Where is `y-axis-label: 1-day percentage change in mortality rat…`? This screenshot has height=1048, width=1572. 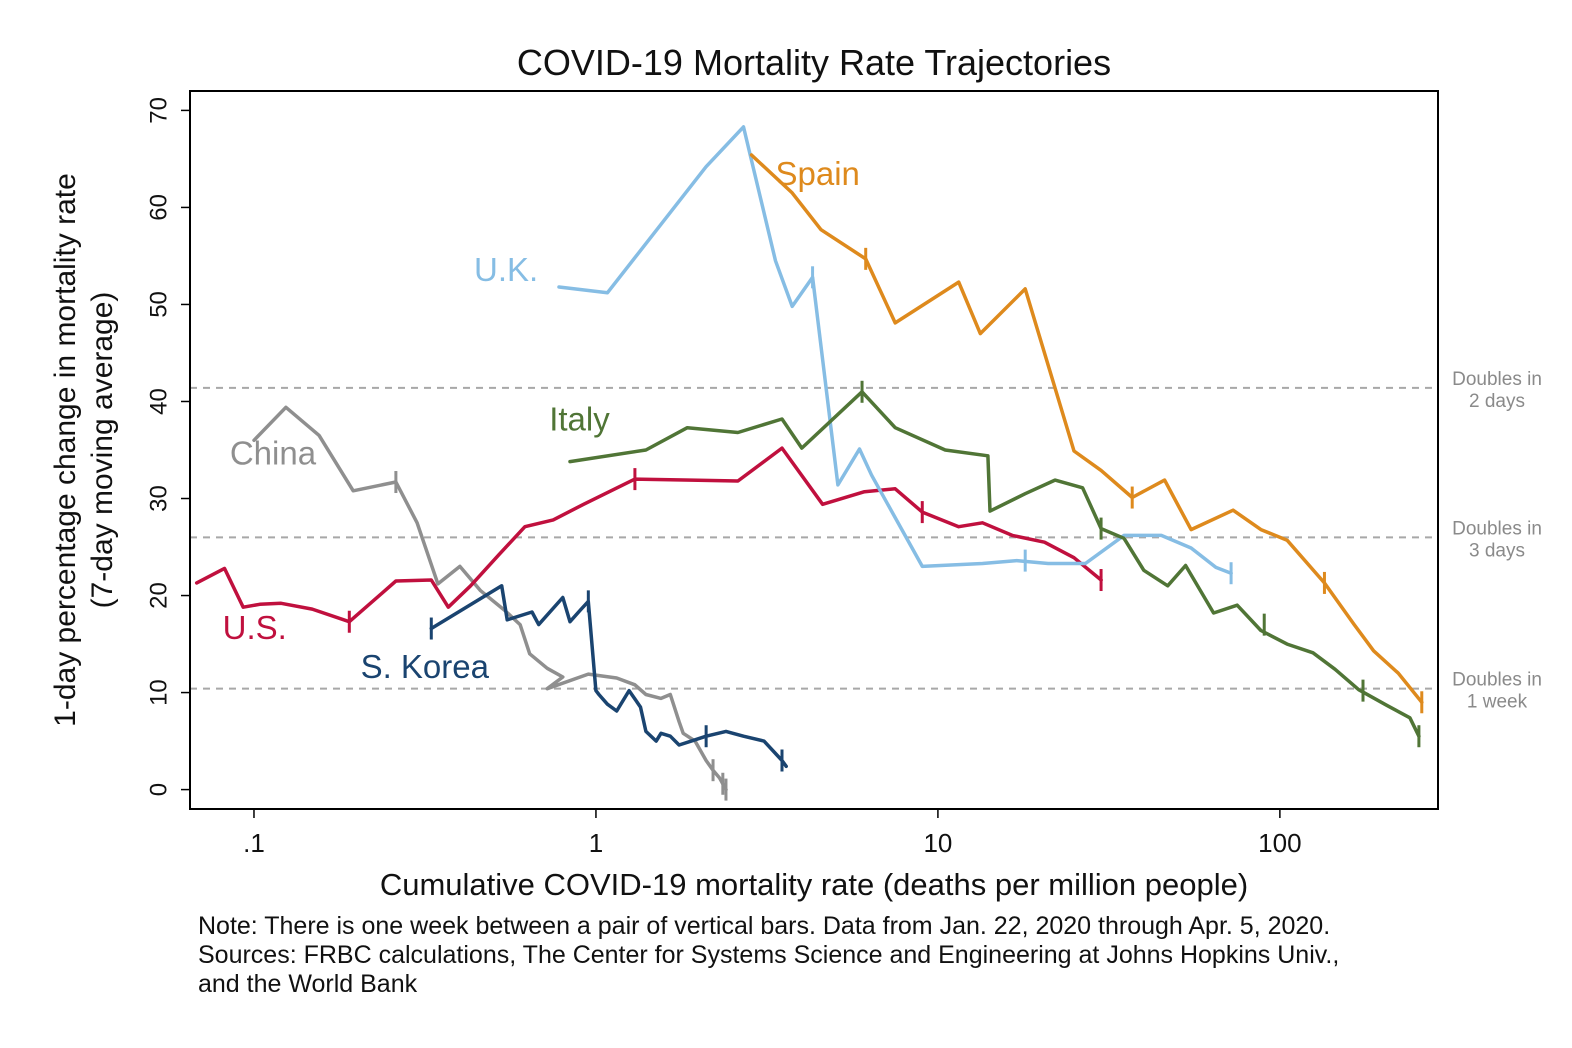 y-axis-label: 1-day percentage change in mortality rat… is located at coordinates (84, 450).